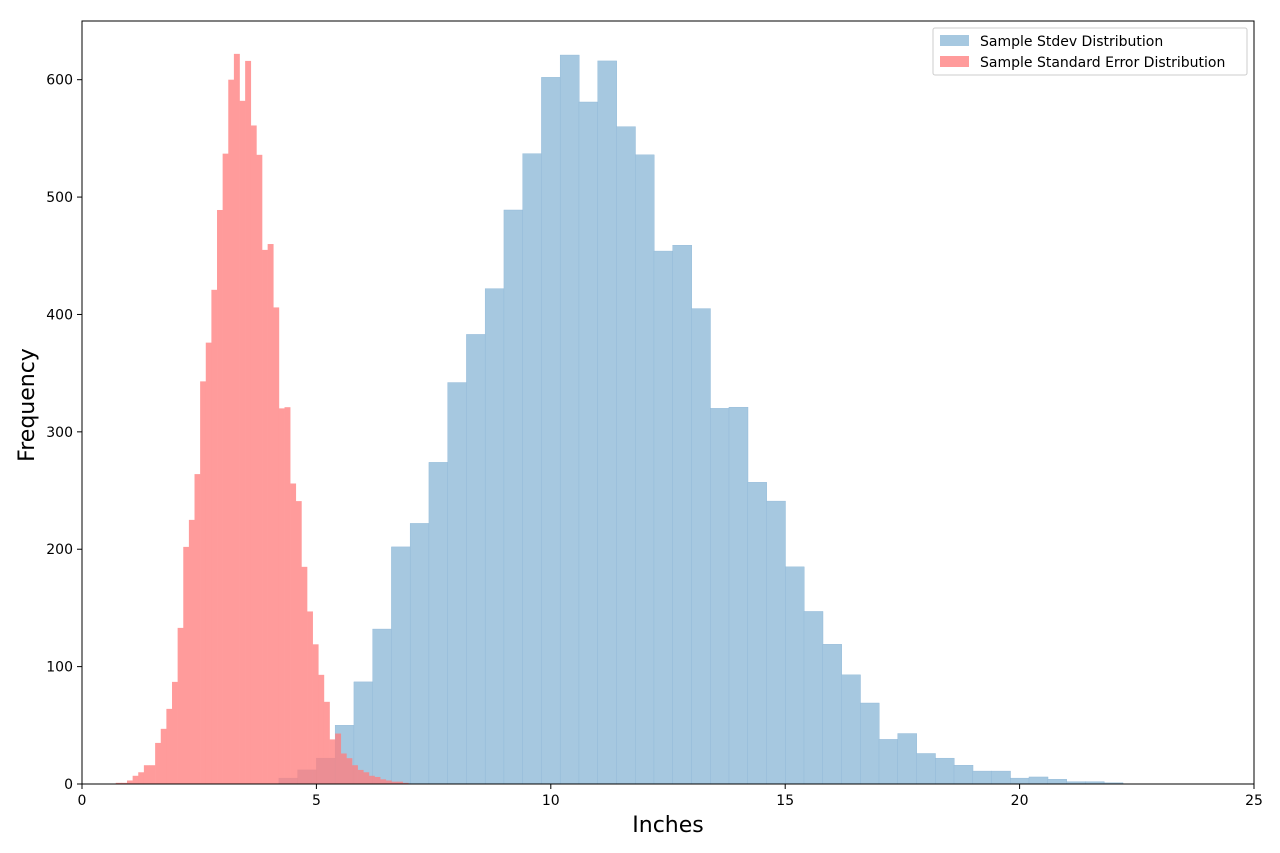  What do you see at coordinates (785, 801) in the screenshot?
I see `x-tick-label: 15` at bounding box center [785, 801].